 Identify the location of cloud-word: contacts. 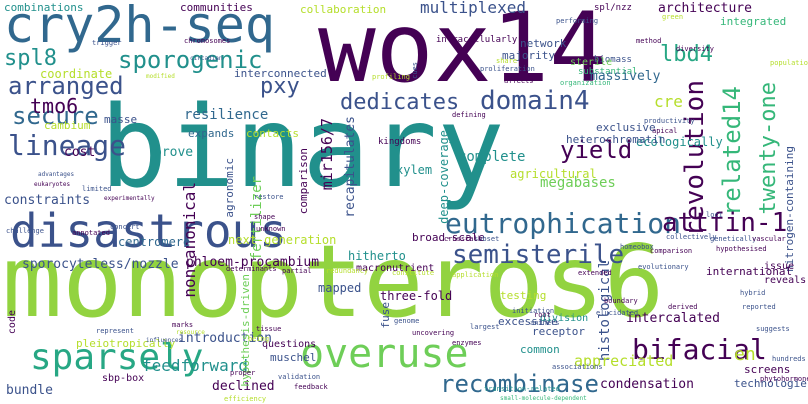
(272, 133).